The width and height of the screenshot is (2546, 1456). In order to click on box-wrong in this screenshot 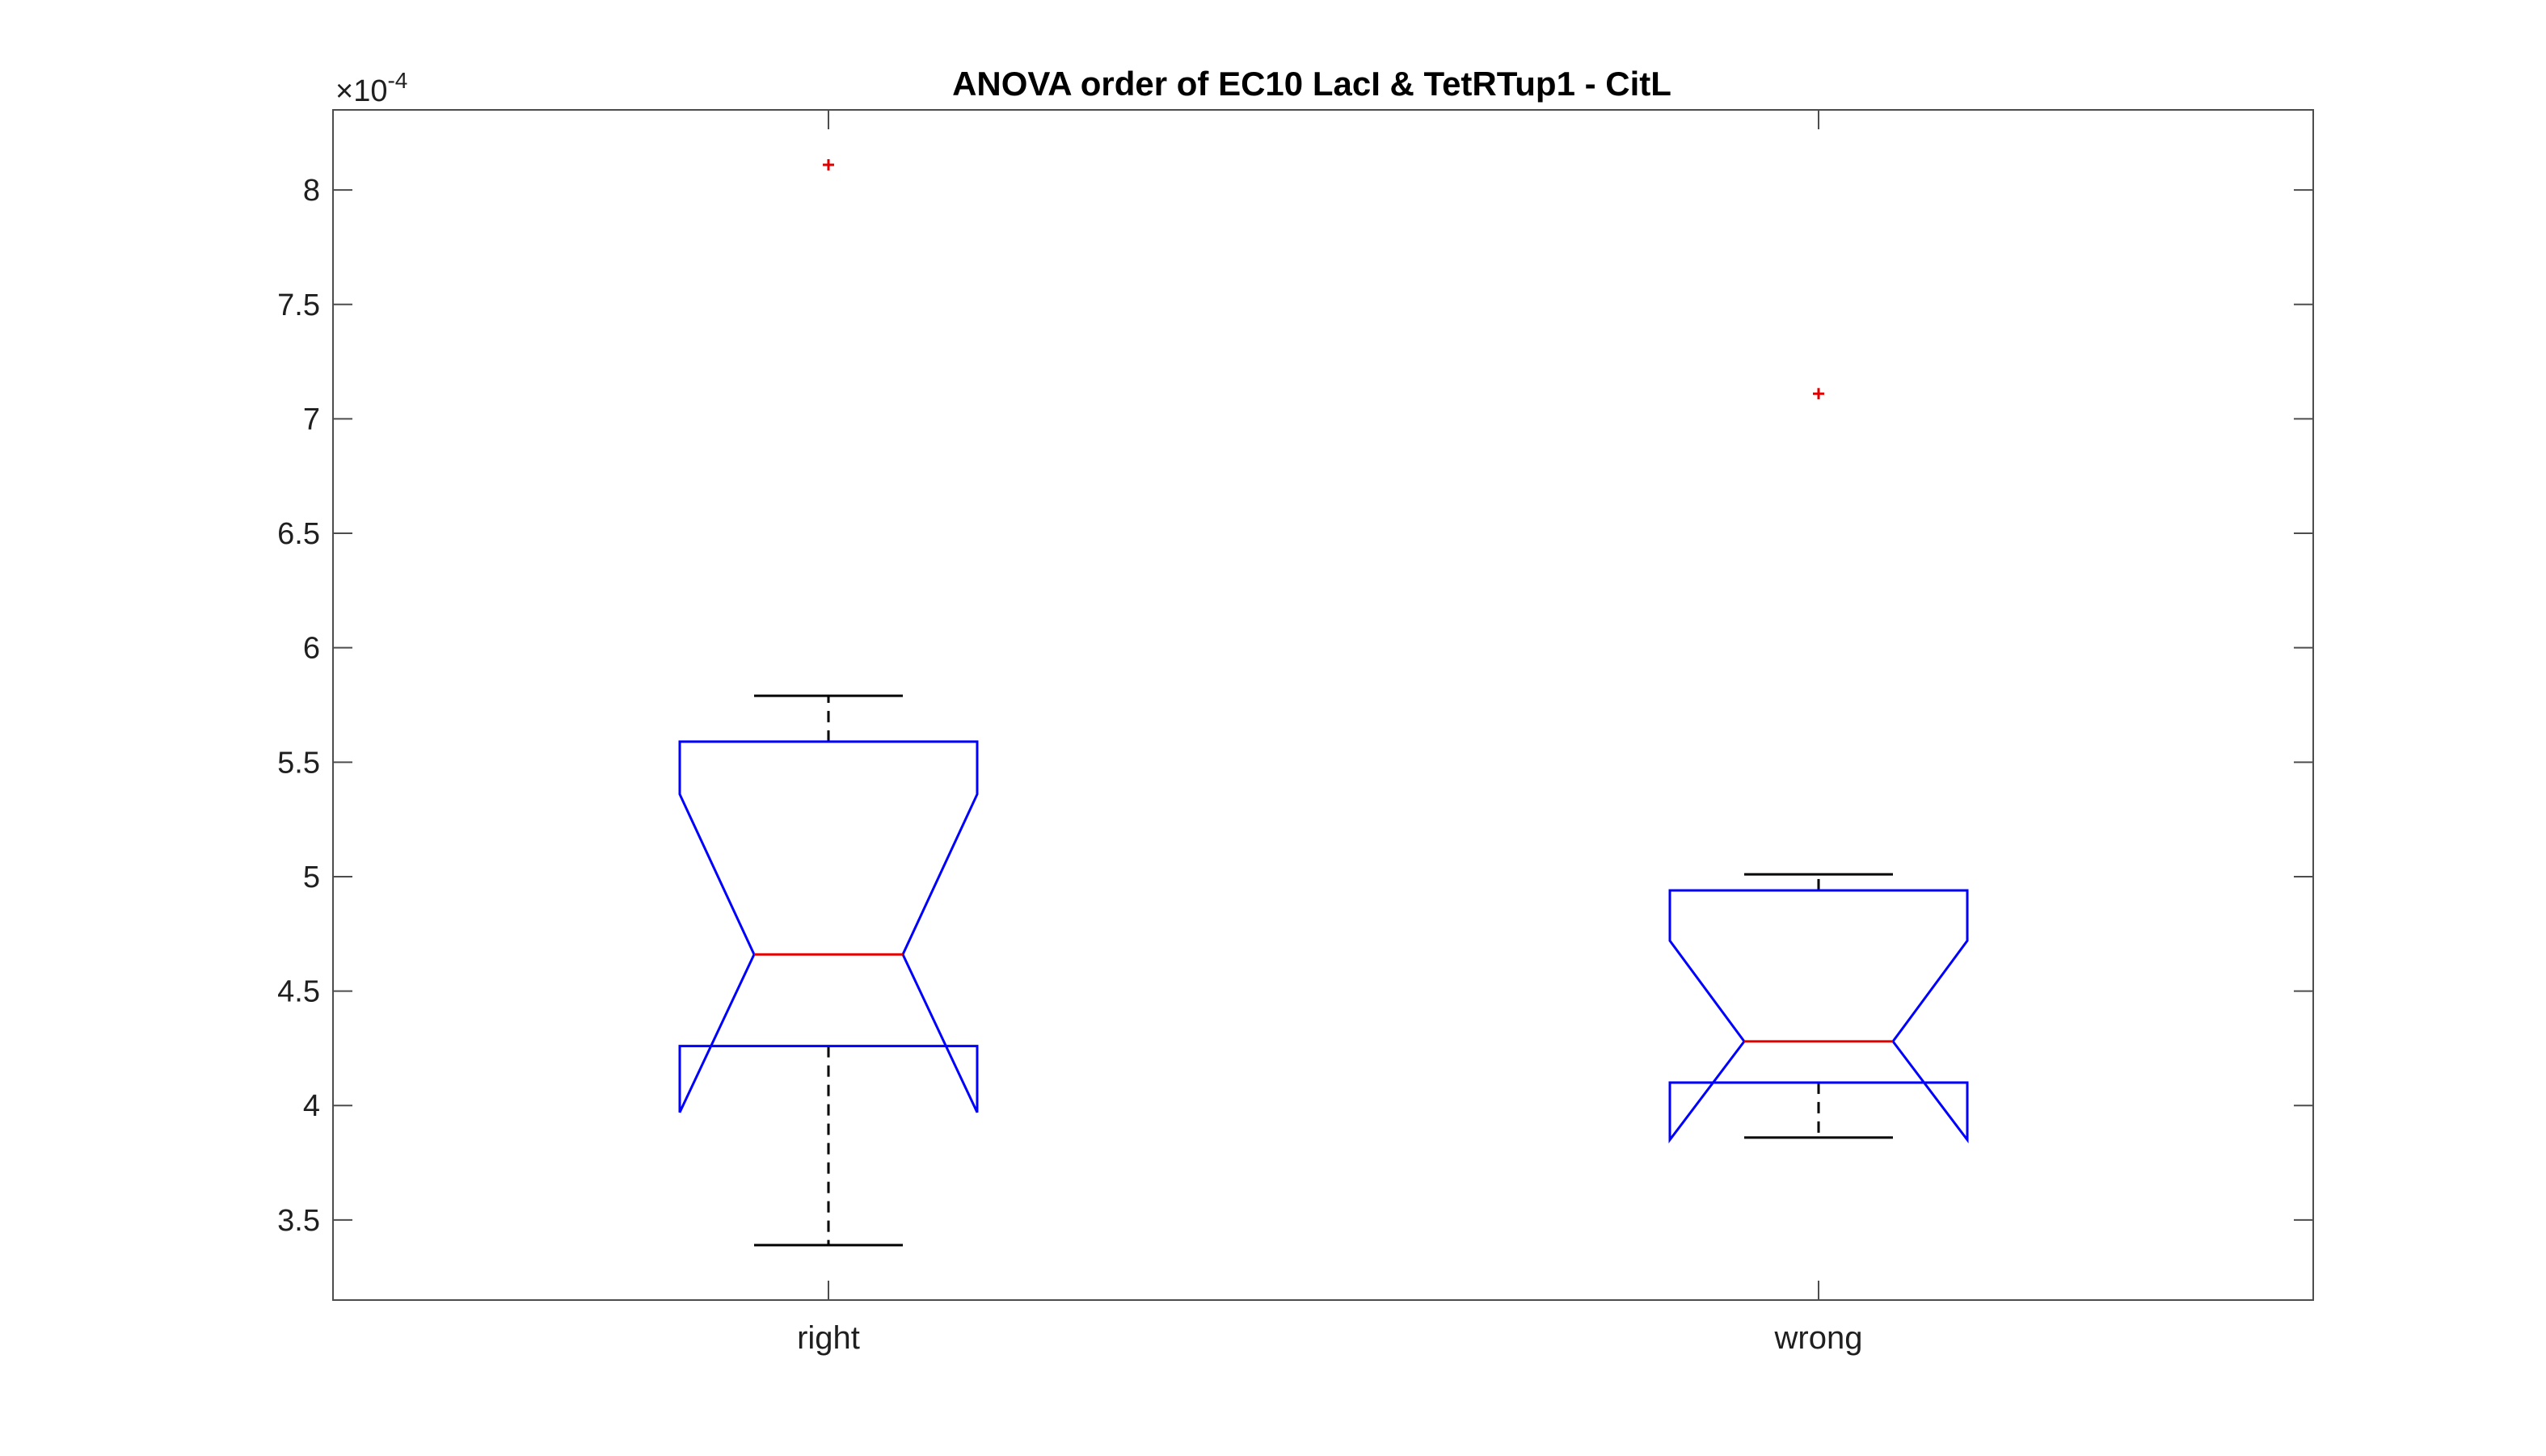, I will do `click(1818, 766)`.